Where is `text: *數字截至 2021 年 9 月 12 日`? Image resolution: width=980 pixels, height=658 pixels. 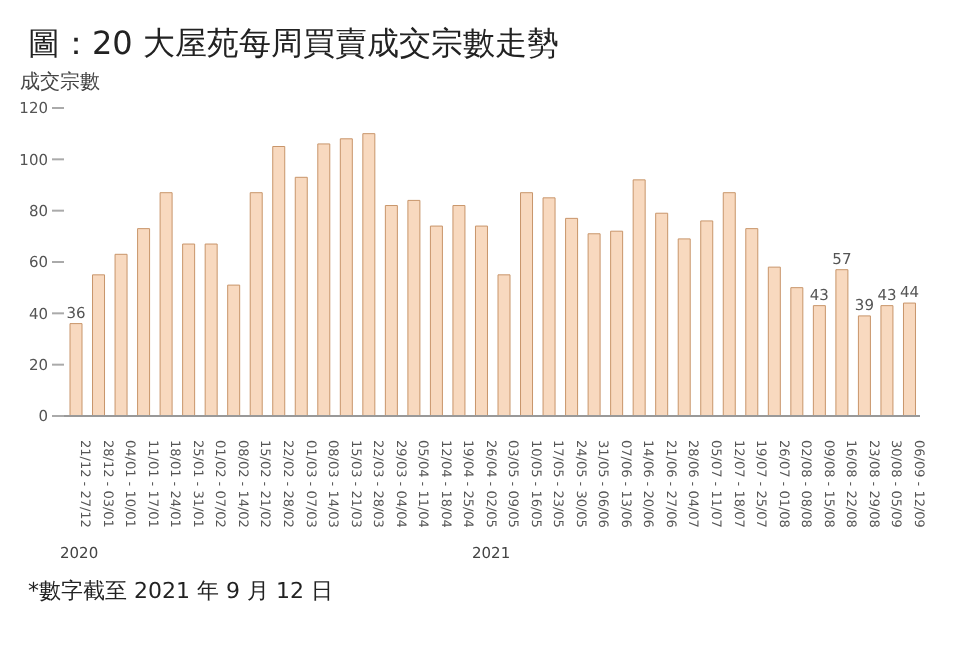
text: *數字截至 2021 年 9 月 12 日 is located at coordinates (180, 591).